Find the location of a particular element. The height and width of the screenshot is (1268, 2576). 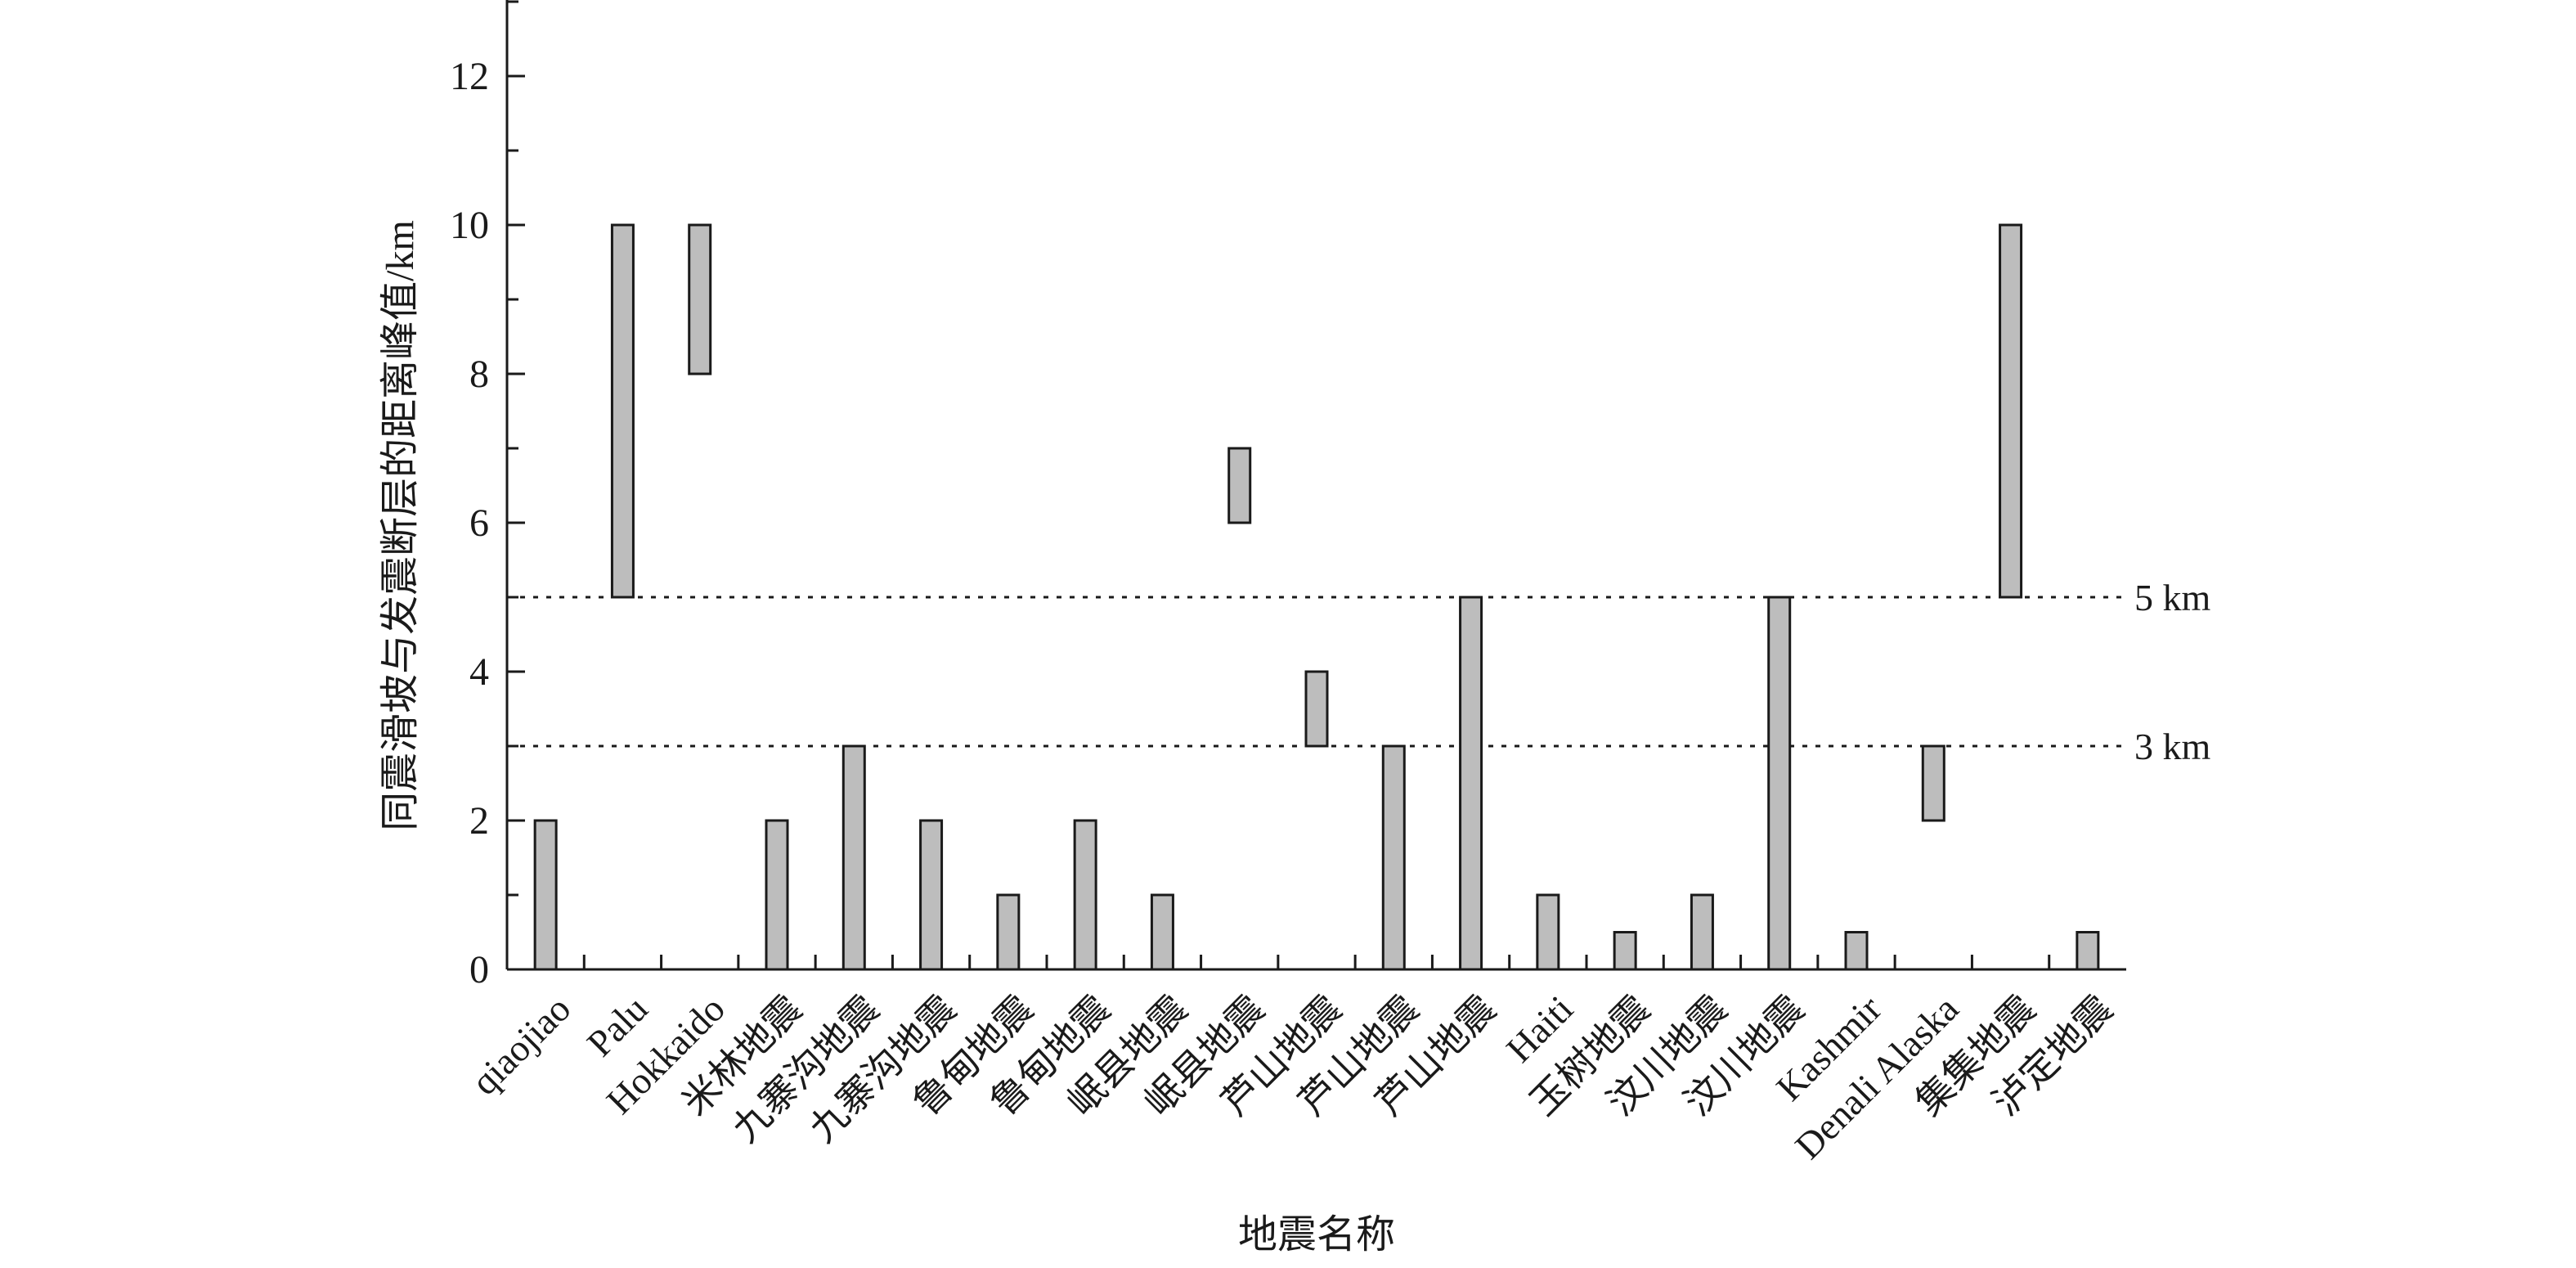

y-axis-ticks: 0 2 4 6 8 10 12 is located at coordinates (488, 496).